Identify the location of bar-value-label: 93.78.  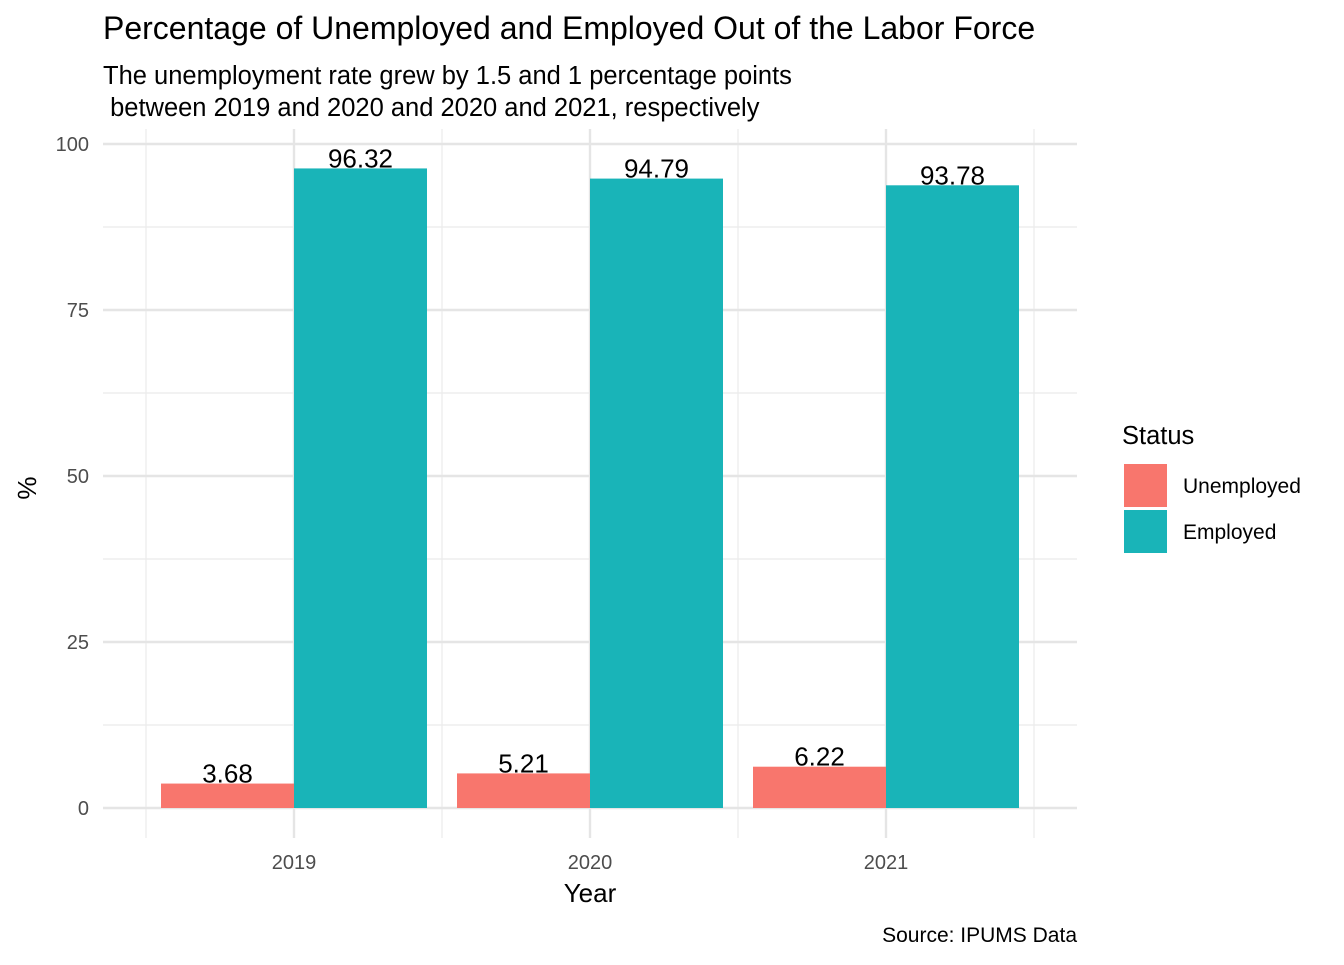
(952, 175).